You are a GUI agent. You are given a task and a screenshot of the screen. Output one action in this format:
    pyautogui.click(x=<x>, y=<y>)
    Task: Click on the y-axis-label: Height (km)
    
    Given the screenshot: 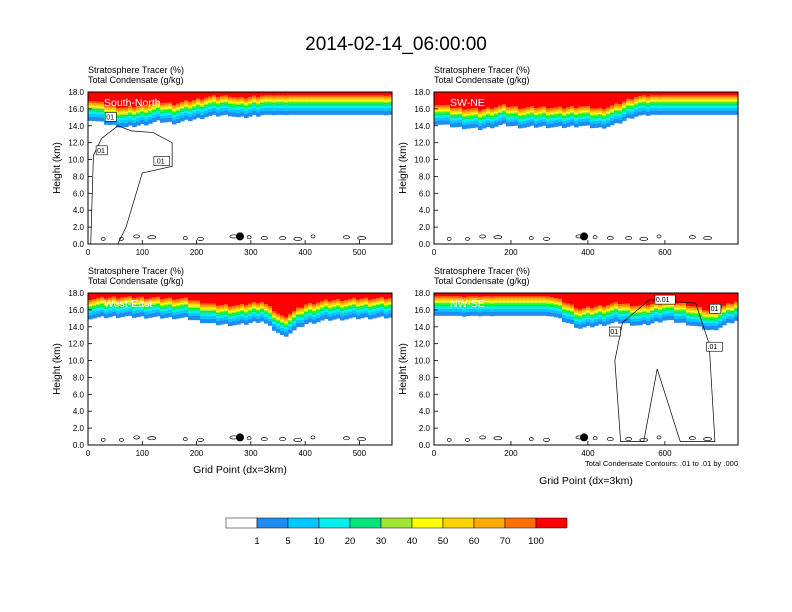 What is the action you would take?
    pyautogui.click(x=57, y=369)
    